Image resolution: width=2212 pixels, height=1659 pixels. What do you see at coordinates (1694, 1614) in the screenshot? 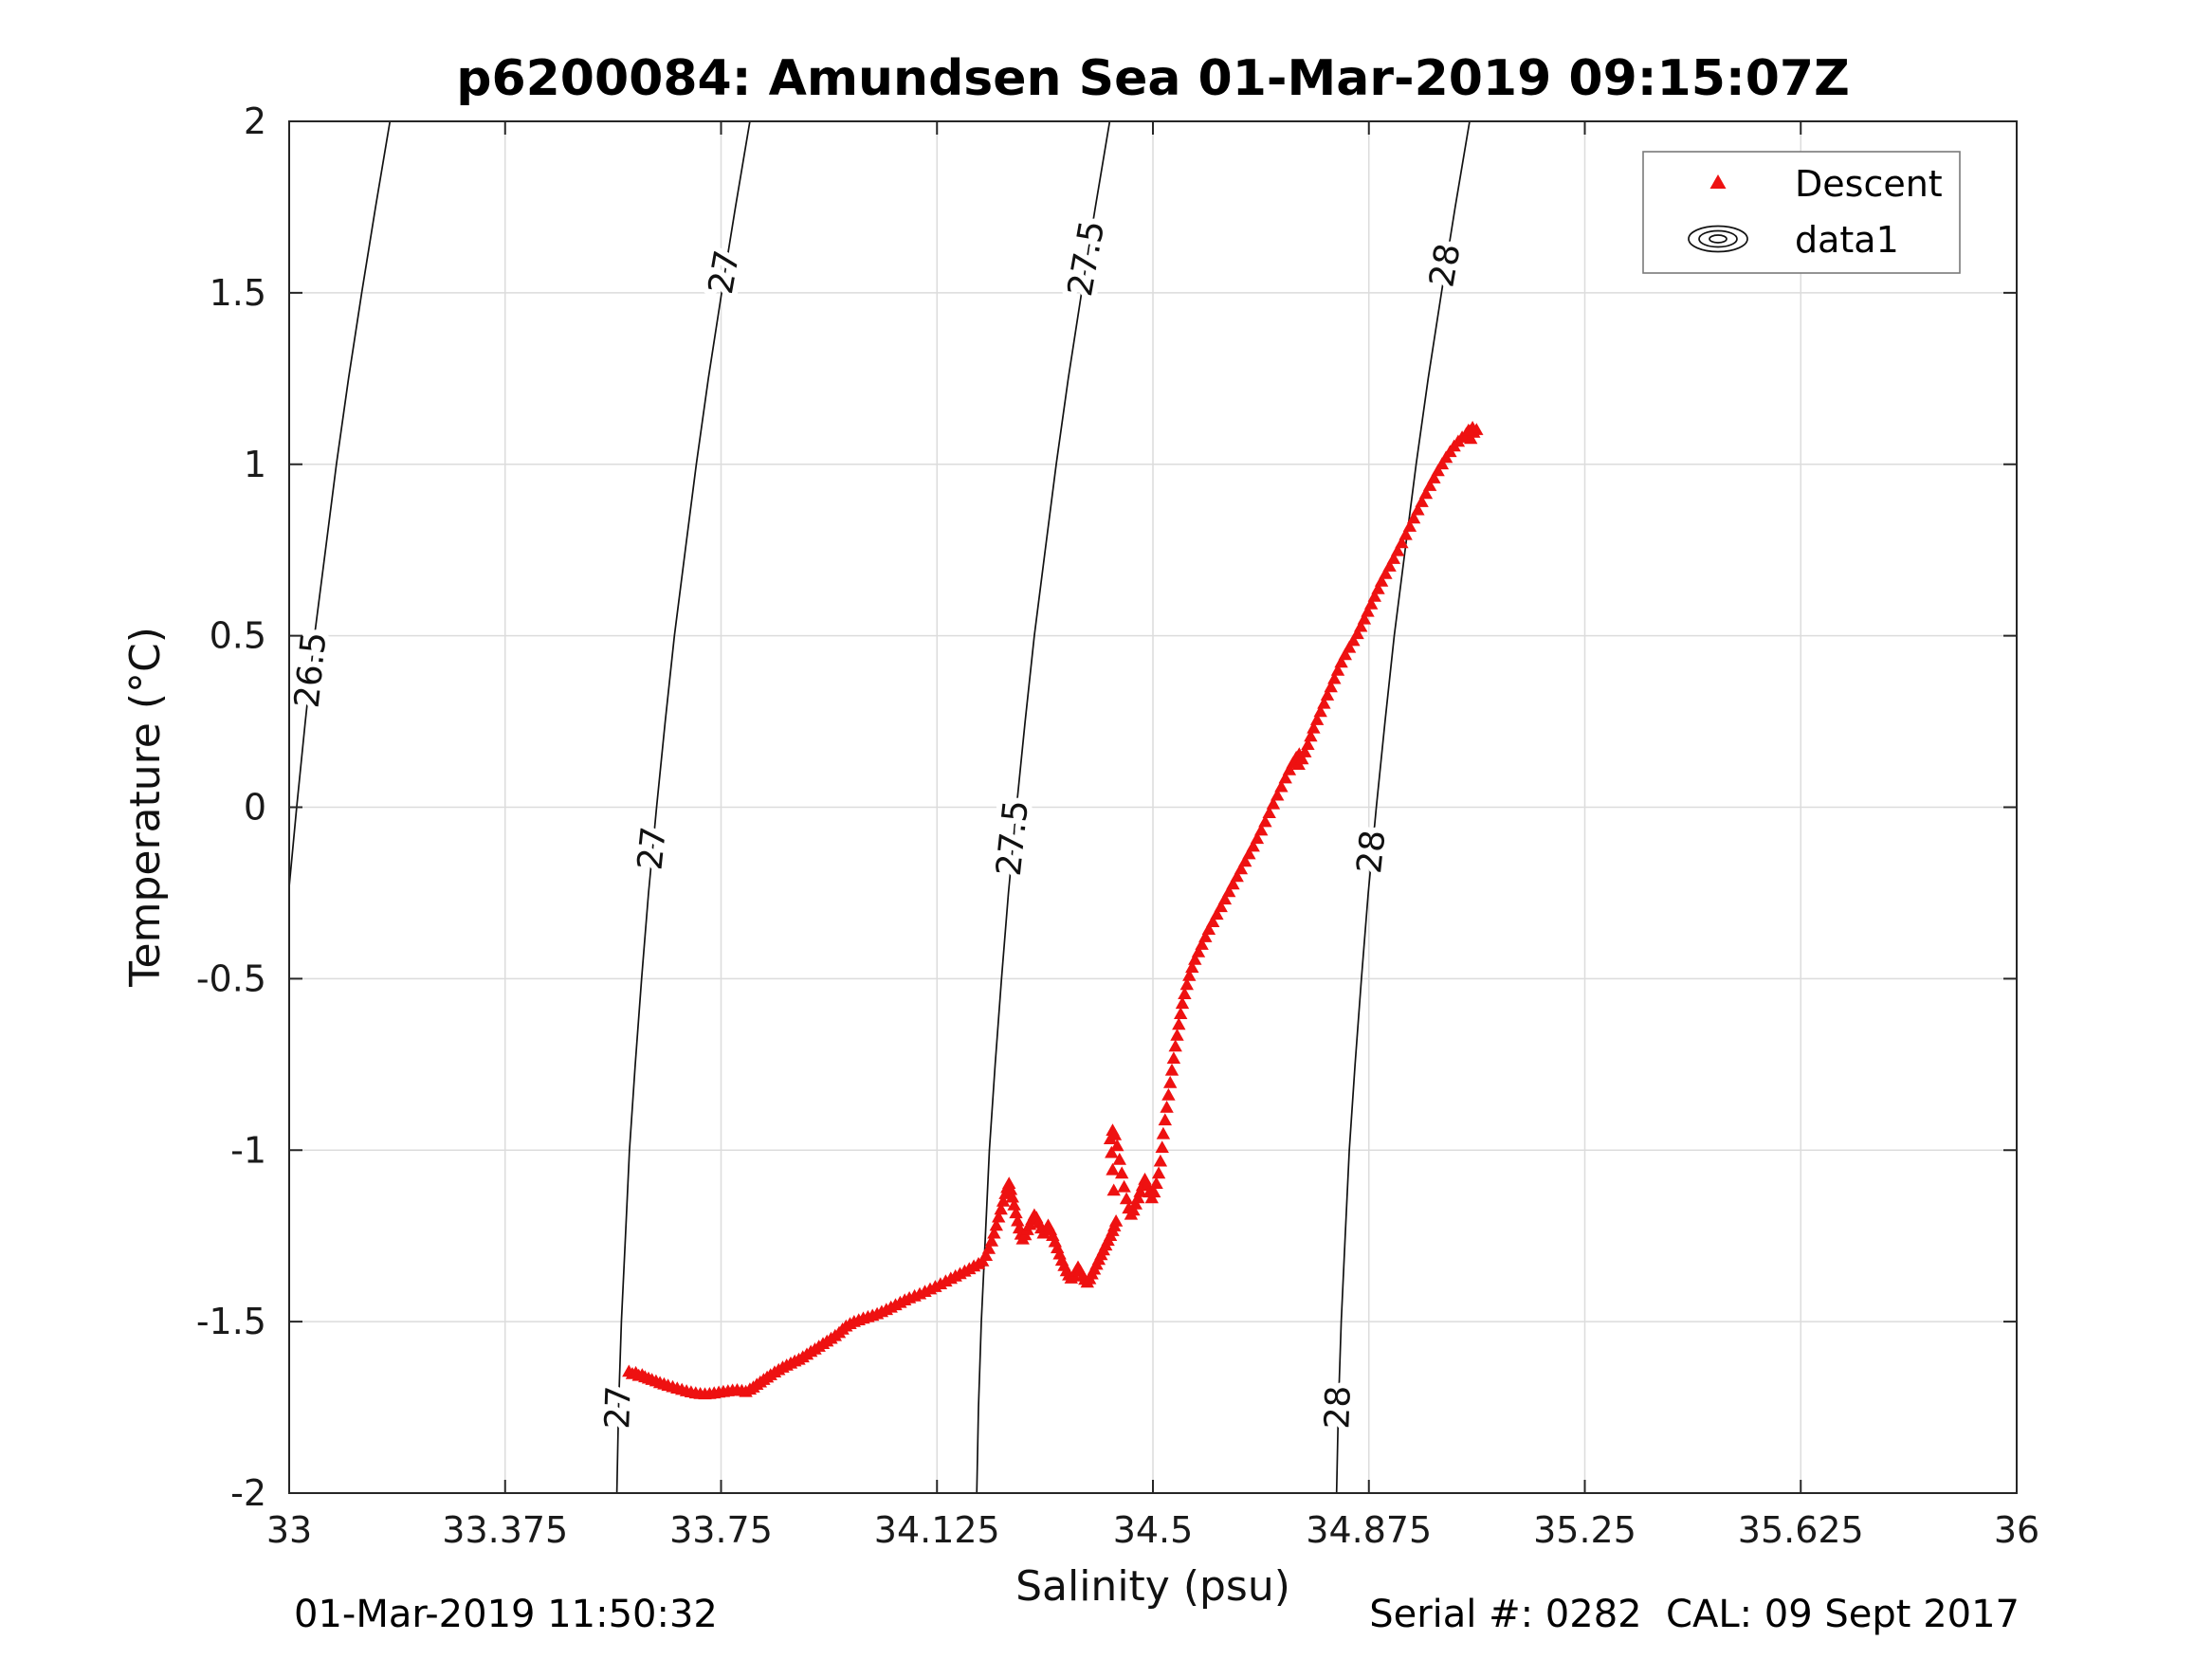
I see `footer-serial-cal: Serial #: 0282 CAL: 09 Sept 2017` at bounding box center [1694, 1614].